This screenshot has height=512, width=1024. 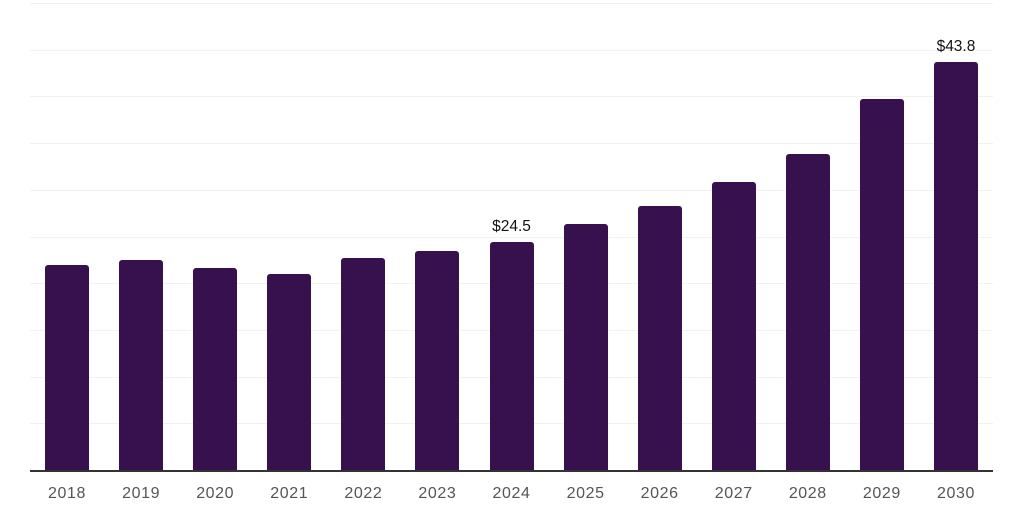 I want to click on bar-2025, so click(x=585, y=347).